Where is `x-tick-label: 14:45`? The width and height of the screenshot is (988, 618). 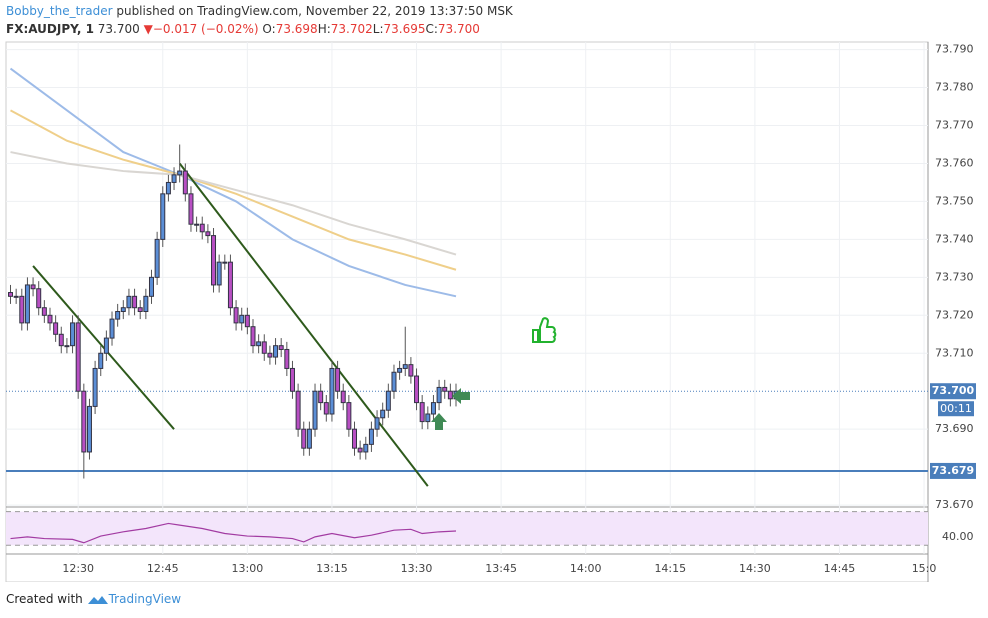
x-tick-label: 14:45 is located at coordinates (840, 568).